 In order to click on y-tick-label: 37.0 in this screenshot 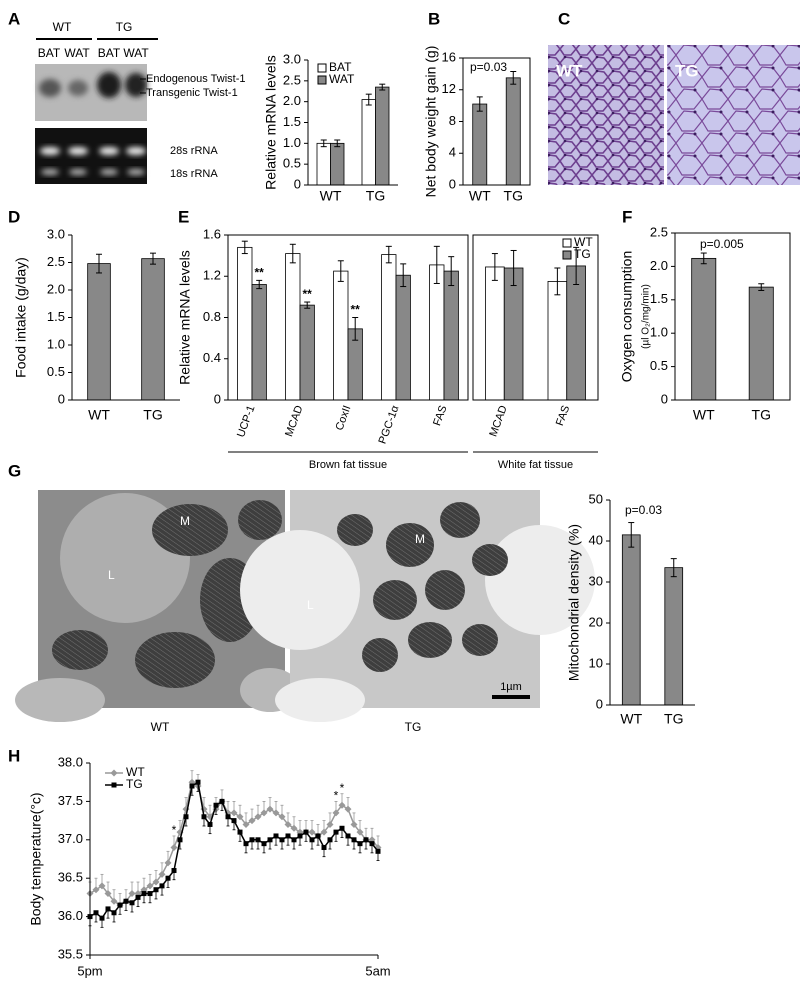, I will do `click(70, 838)`.